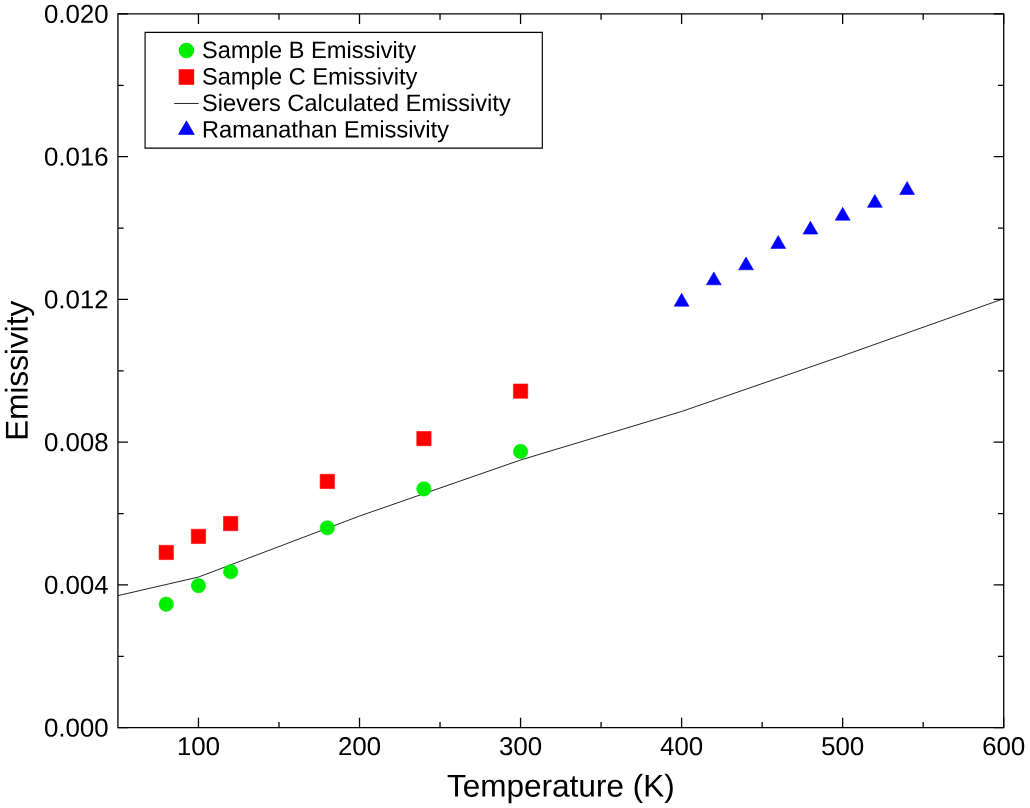  Describe the element at coordinates (310, 78) in the screenshot. I see `legend-label: Sample C Emissivity` at that location.